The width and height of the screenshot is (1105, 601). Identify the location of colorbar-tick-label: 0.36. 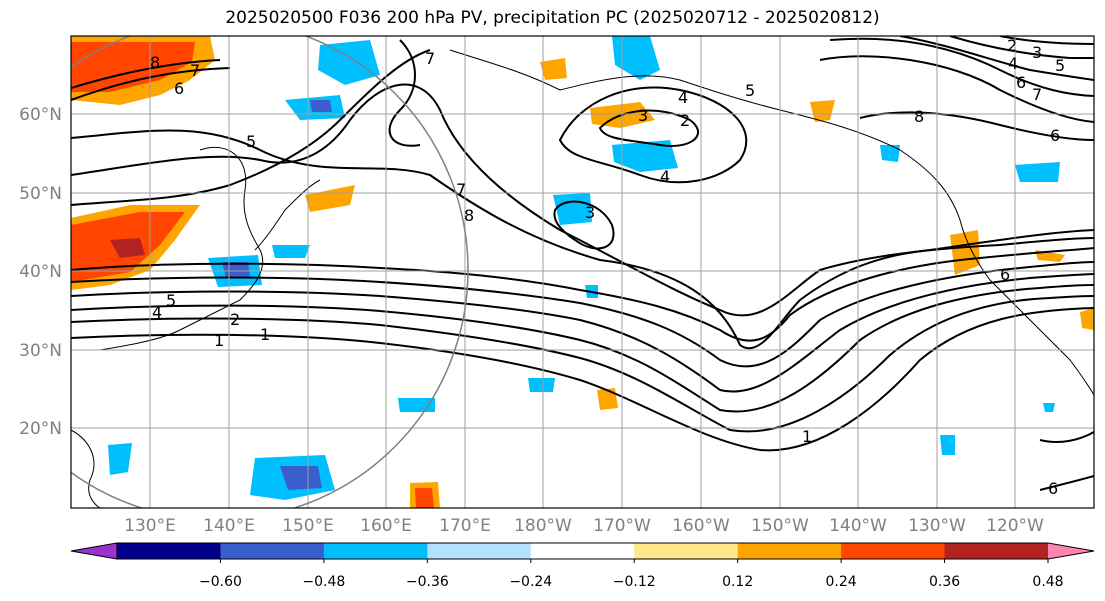
(944, 582).